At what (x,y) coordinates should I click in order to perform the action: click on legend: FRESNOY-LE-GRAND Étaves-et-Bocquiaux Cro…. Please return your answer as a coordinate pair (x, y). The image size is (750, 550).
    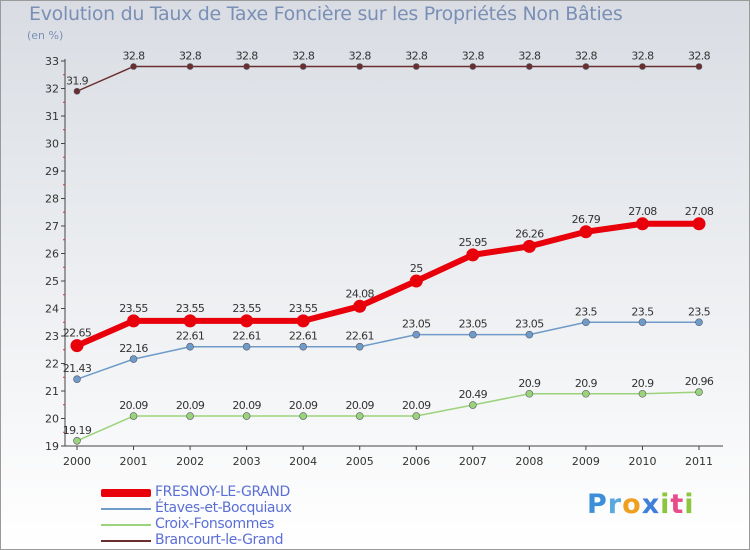
    Looking at the image, I should click on (231, 516).